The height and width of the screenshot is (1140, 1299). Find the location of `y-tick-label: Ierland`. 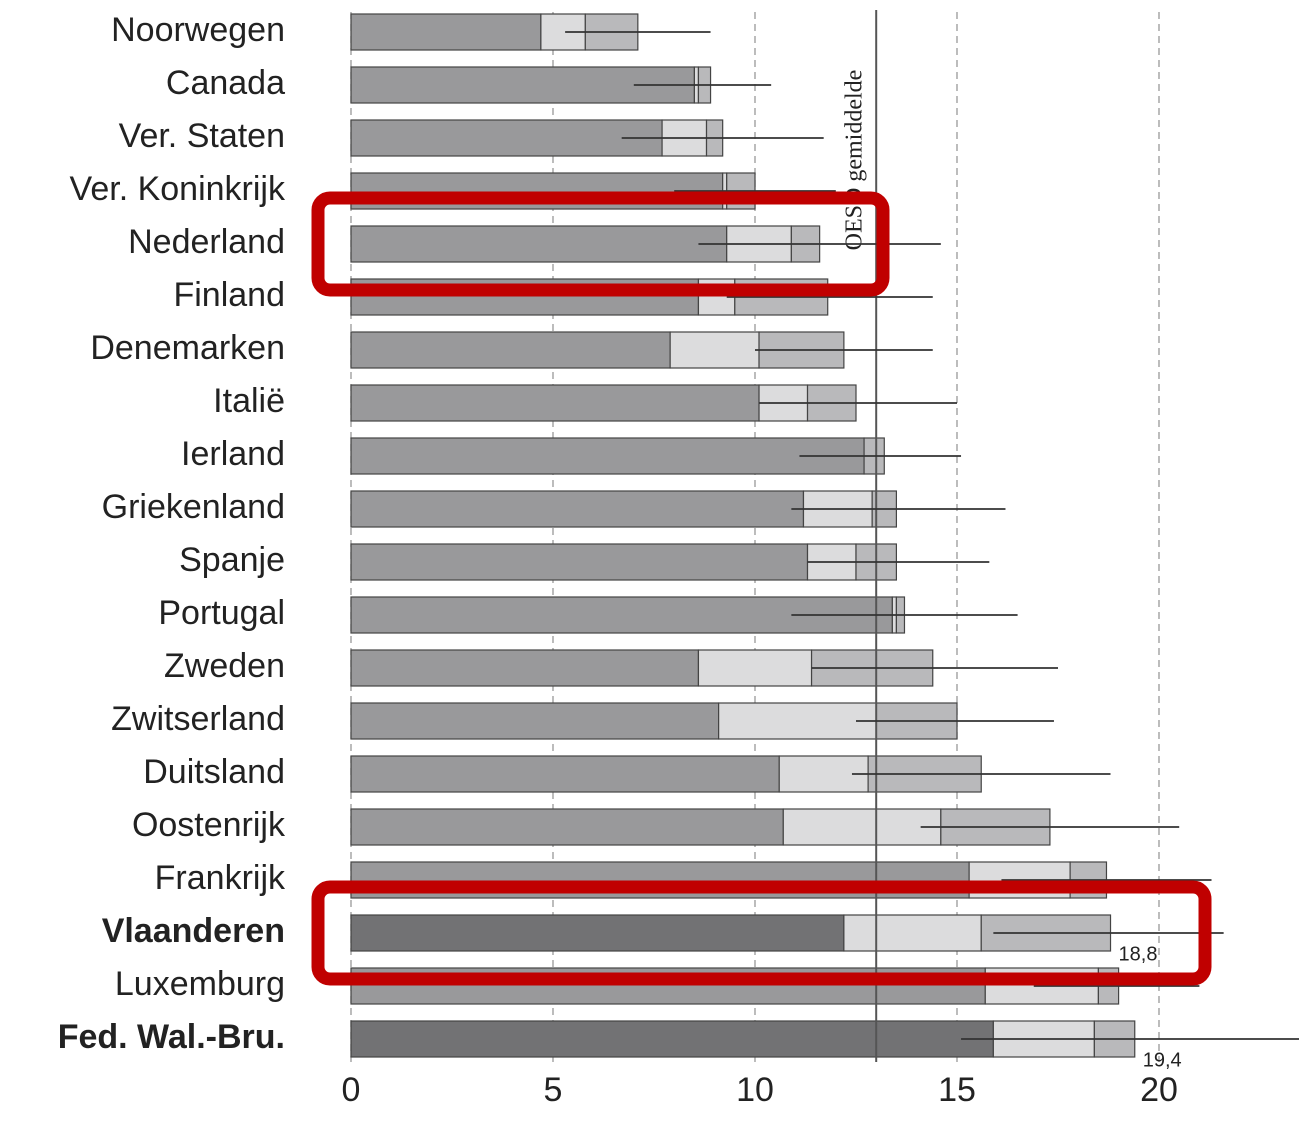

y-tick-label: Ierland is located at coordinates (233, 454).